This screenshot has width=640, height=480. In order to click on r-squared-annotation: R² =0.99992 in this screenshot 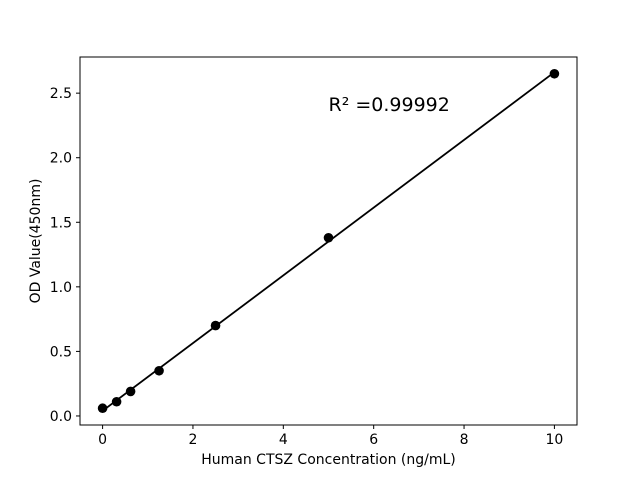, I will do `click(389, 105)`.